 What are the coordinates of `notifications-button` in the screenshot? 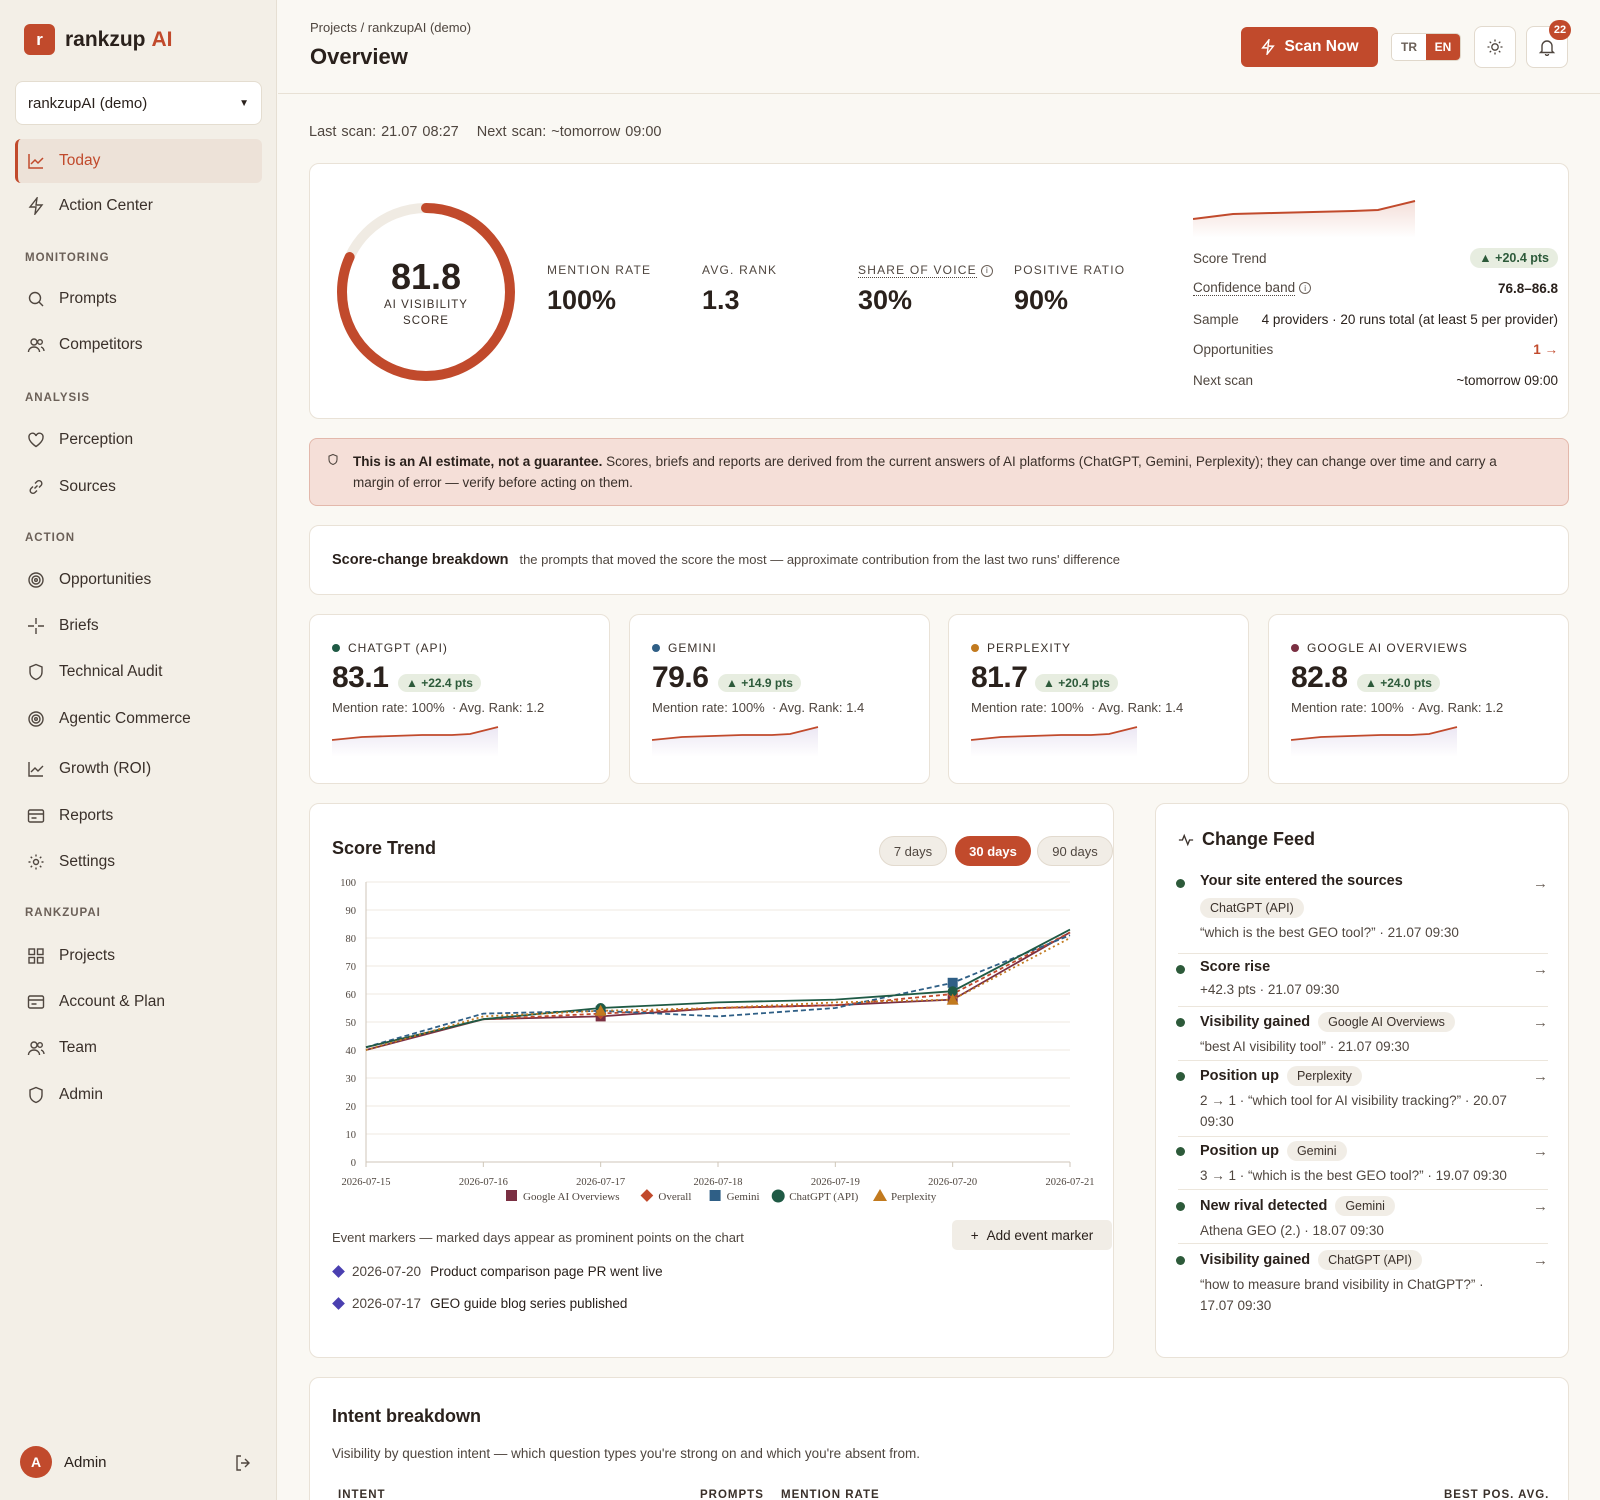 It's located at (1547, 47).